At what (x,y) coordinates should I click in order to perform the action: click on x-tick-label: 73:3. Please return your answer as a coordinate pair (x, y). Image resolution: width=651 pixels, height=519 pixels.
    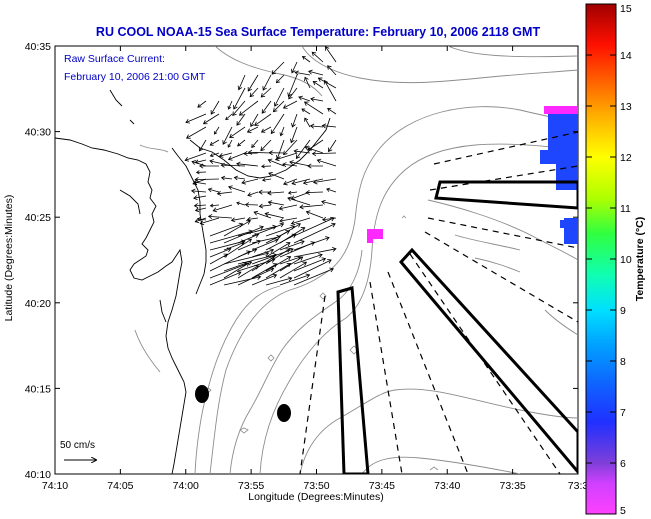
    Looking at the image, I should click on (578, 486).